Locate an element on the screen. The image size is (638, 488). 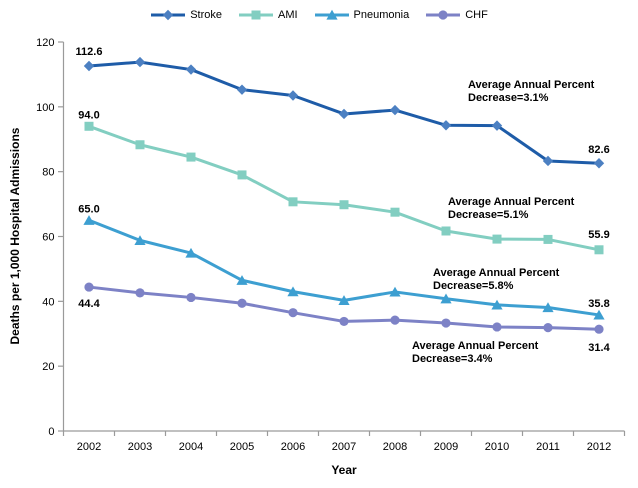
y-tick-label: 100 is located at coordinates (45, 108).